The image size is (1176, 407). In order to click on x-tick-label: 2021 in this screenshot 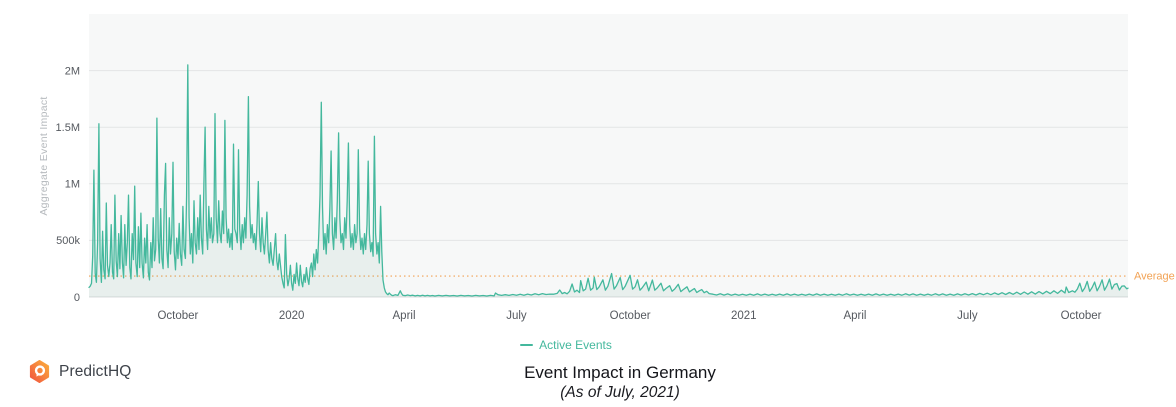, I will do `click(744, 316)`.